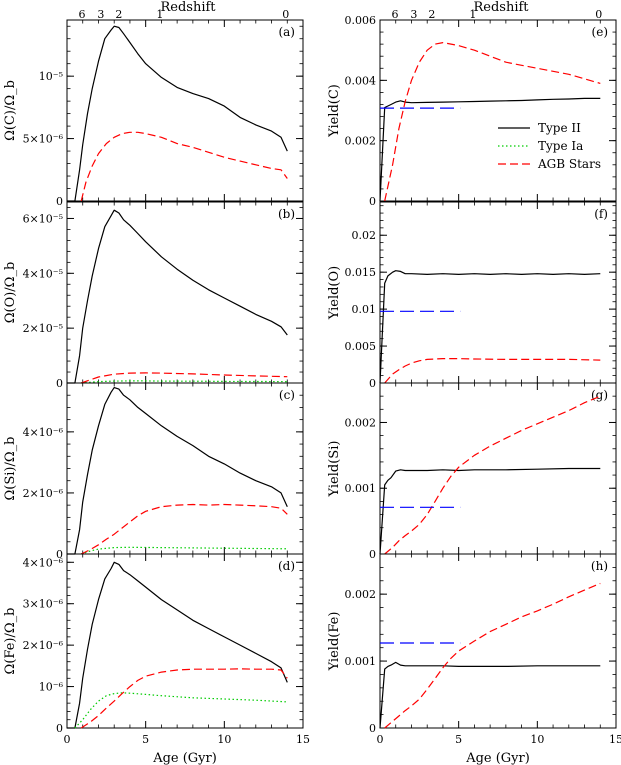 The width and height of the screenshot is (621, 765). I want to click on legend-label: Type Ia, so click(560, 146).